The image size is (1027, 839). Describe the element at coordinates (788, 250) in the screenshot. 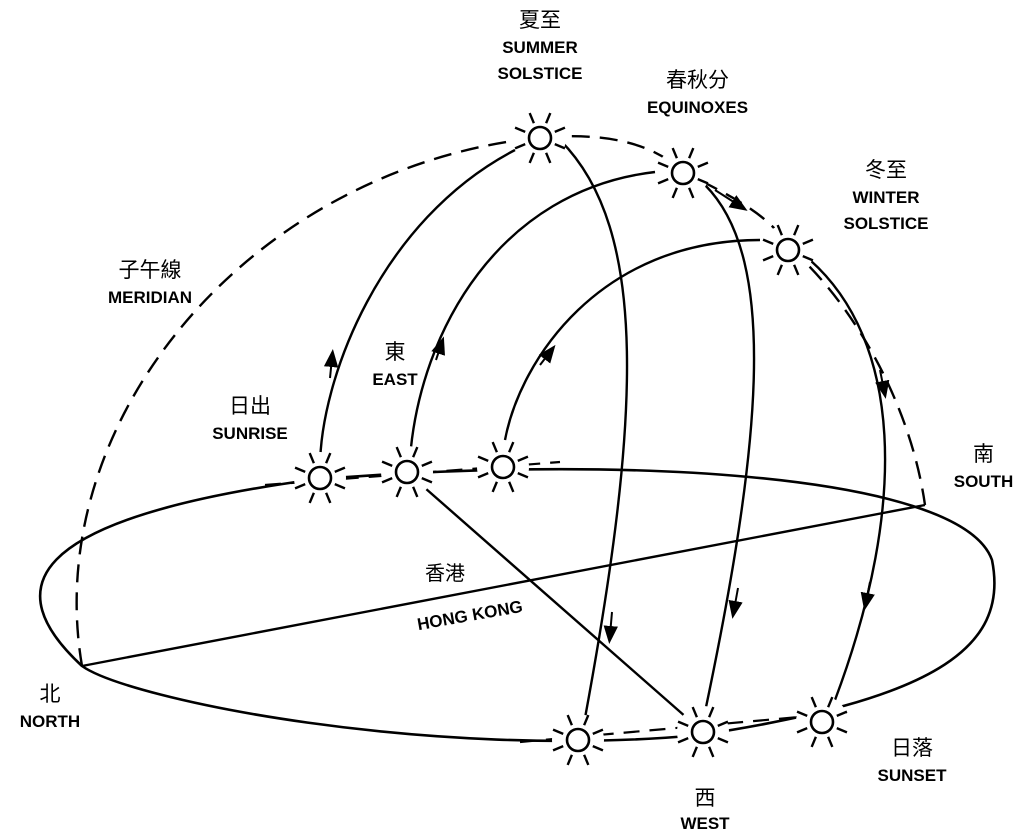

I see `winter-solstice-noon-sun-icon` at that location.